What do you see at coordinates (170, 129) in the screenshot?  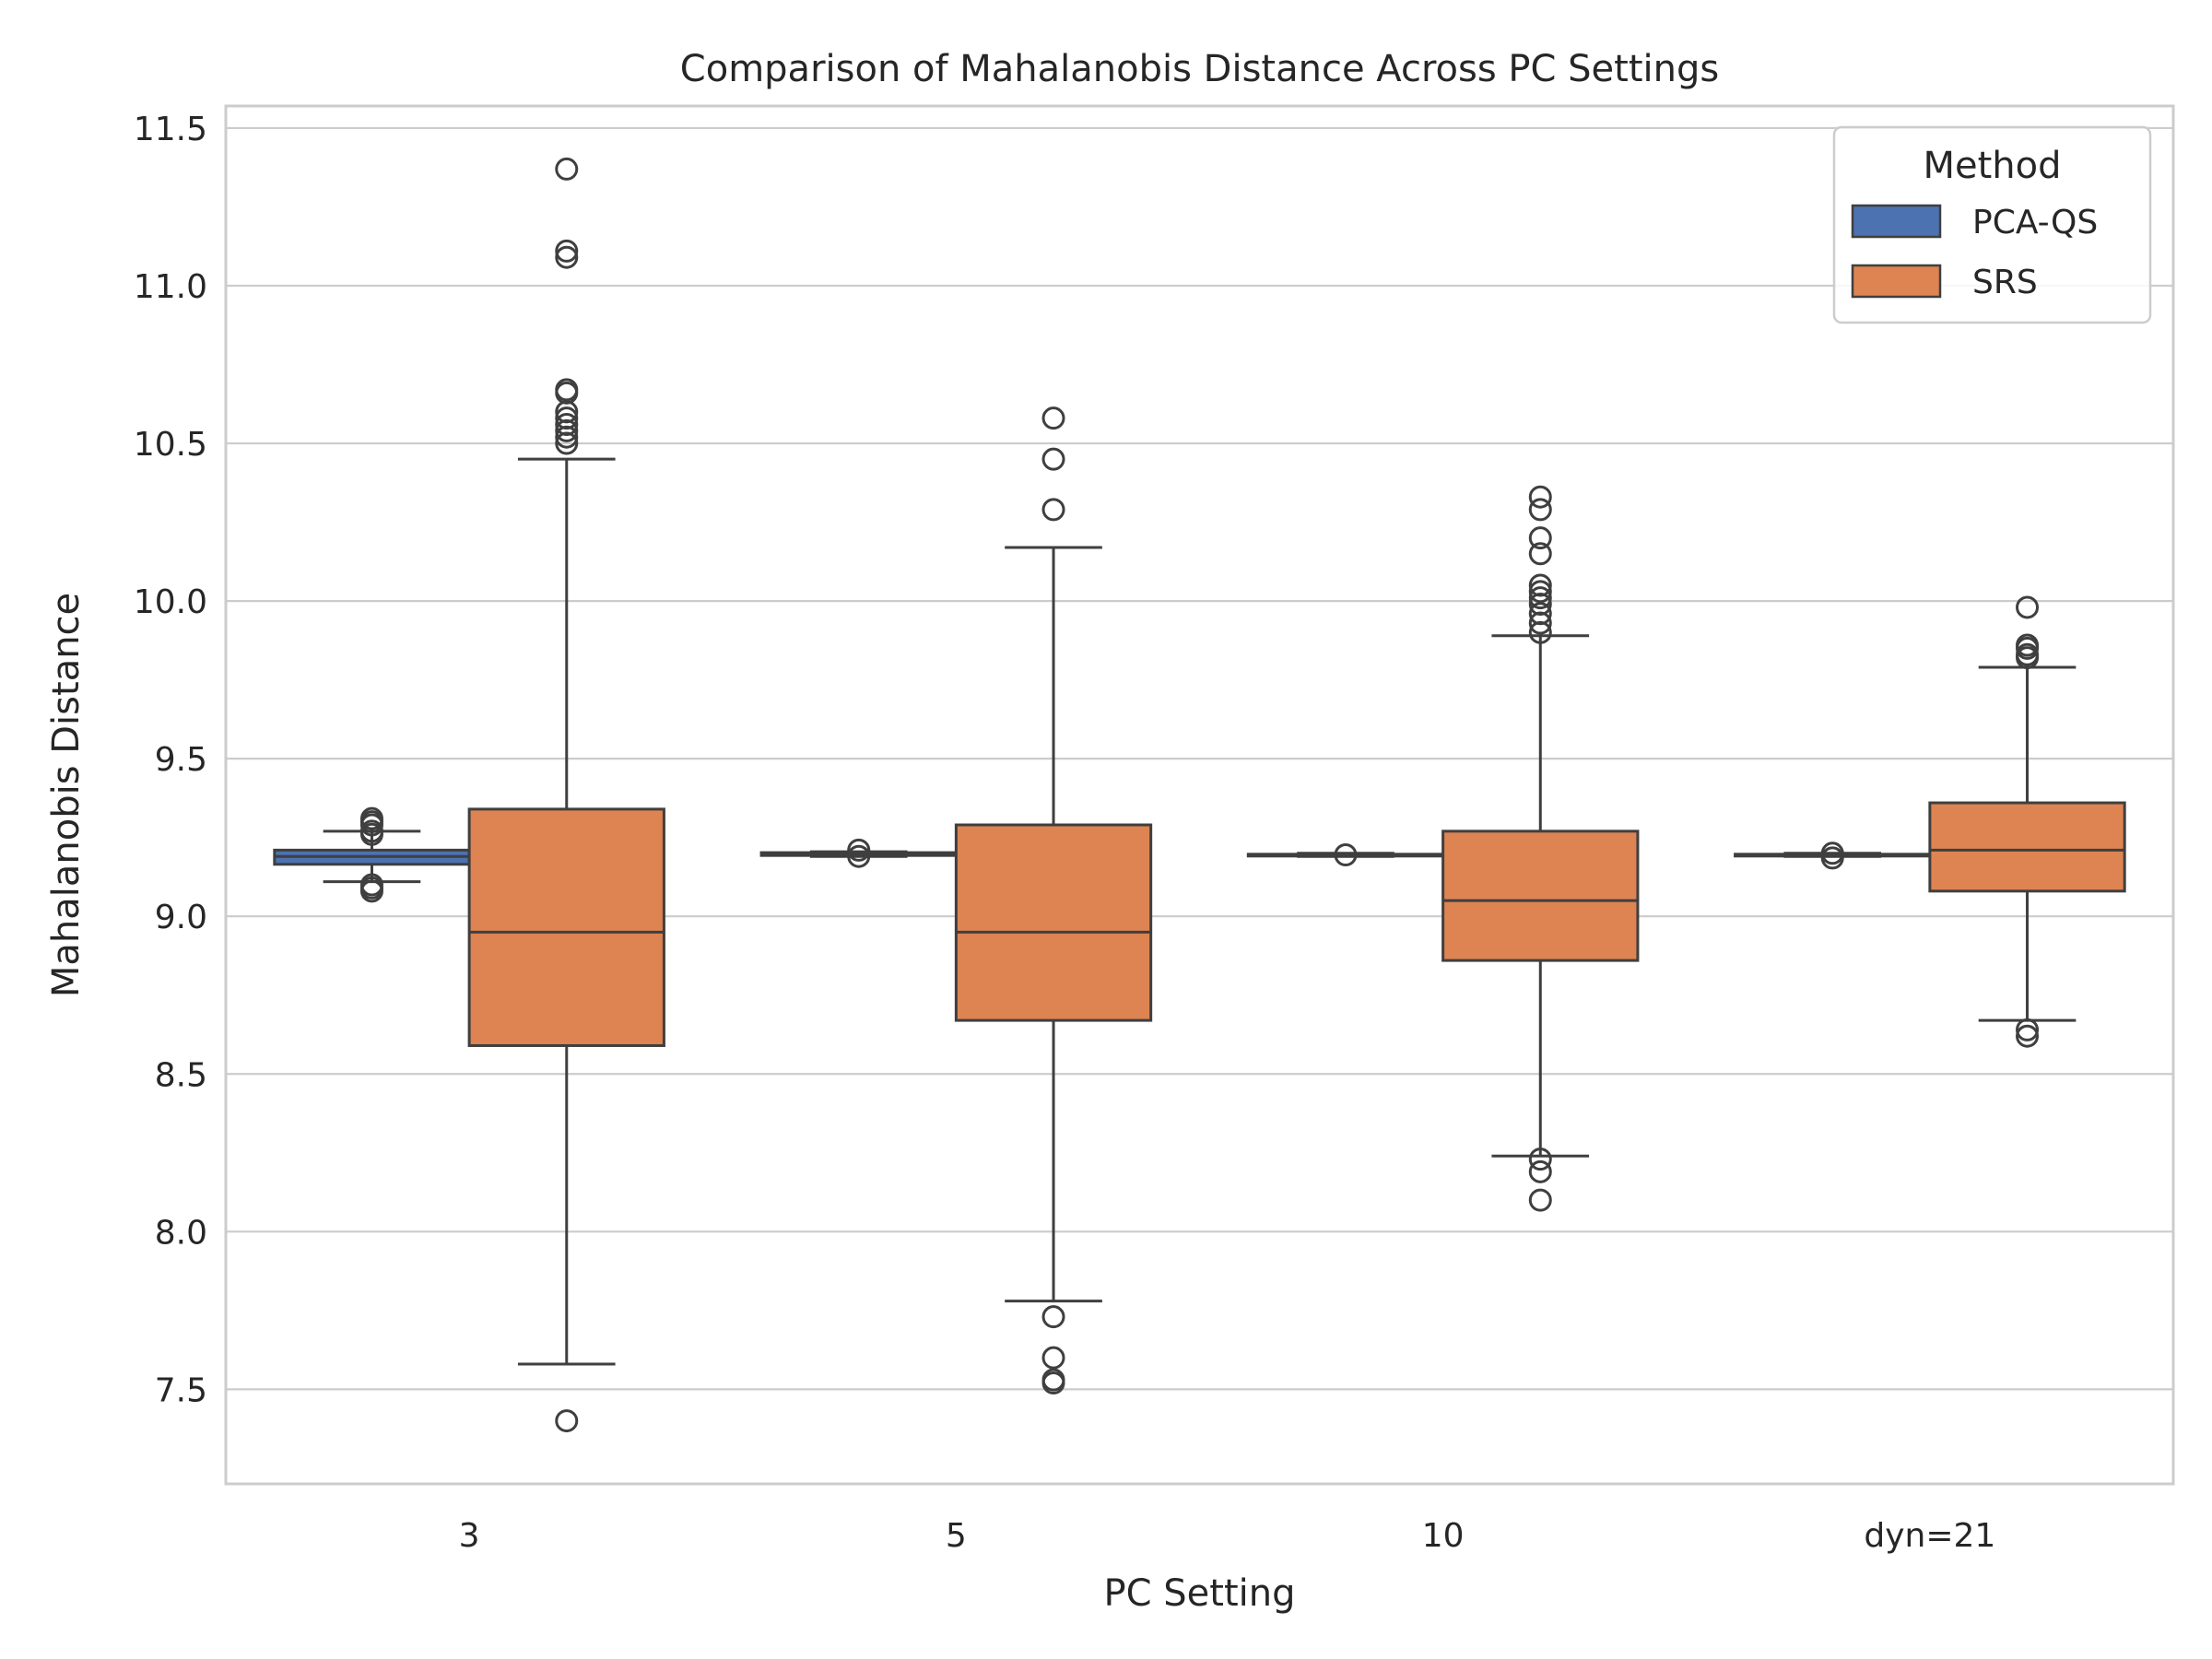 I see `y-tick-label: 11.5` at bounding box center [170, 129].